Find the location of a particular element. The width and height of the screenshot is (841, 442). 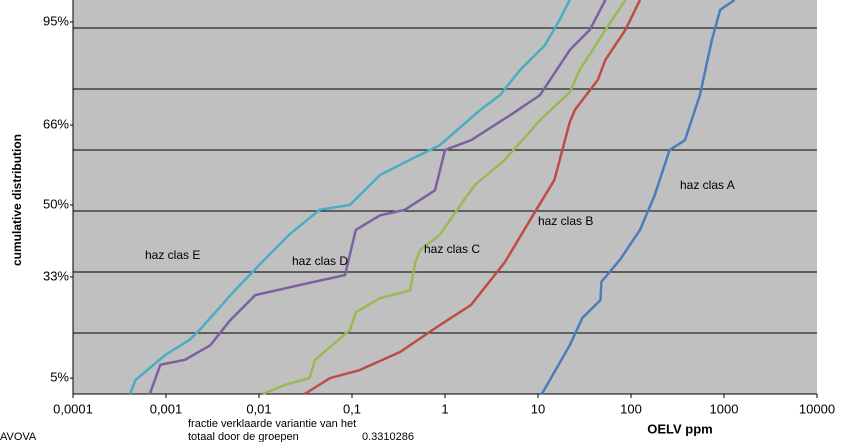

x-tick-label: 0,001 is located at coordinates (166, 408).